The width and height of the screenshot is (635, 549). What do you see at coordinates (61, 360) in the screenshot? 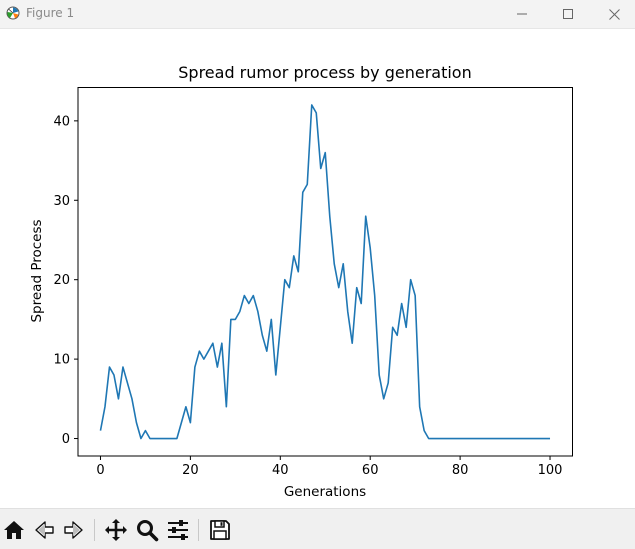
I see `y-tick-label: 10` at bounding box center [61, 360].